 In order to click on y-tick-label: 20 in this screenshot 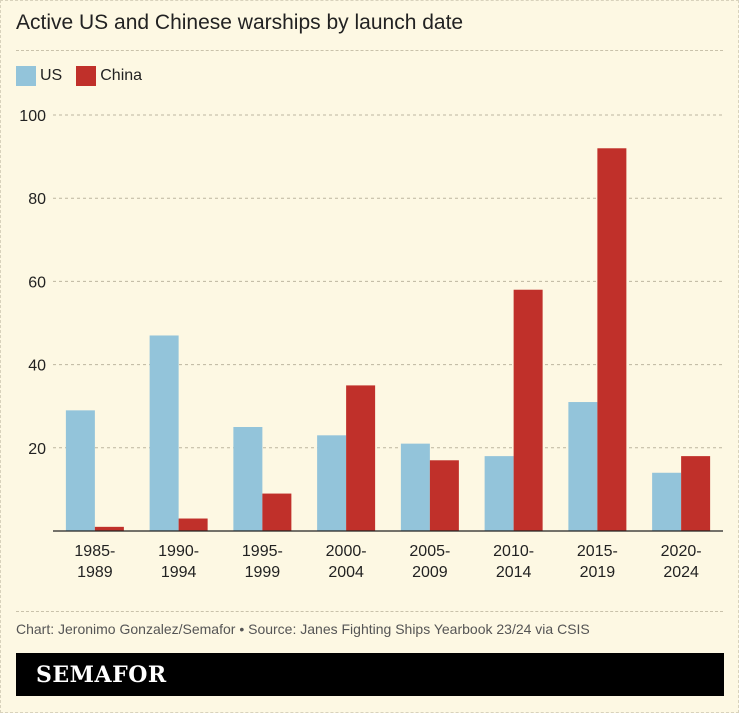, I will do `click(37, 449)`.